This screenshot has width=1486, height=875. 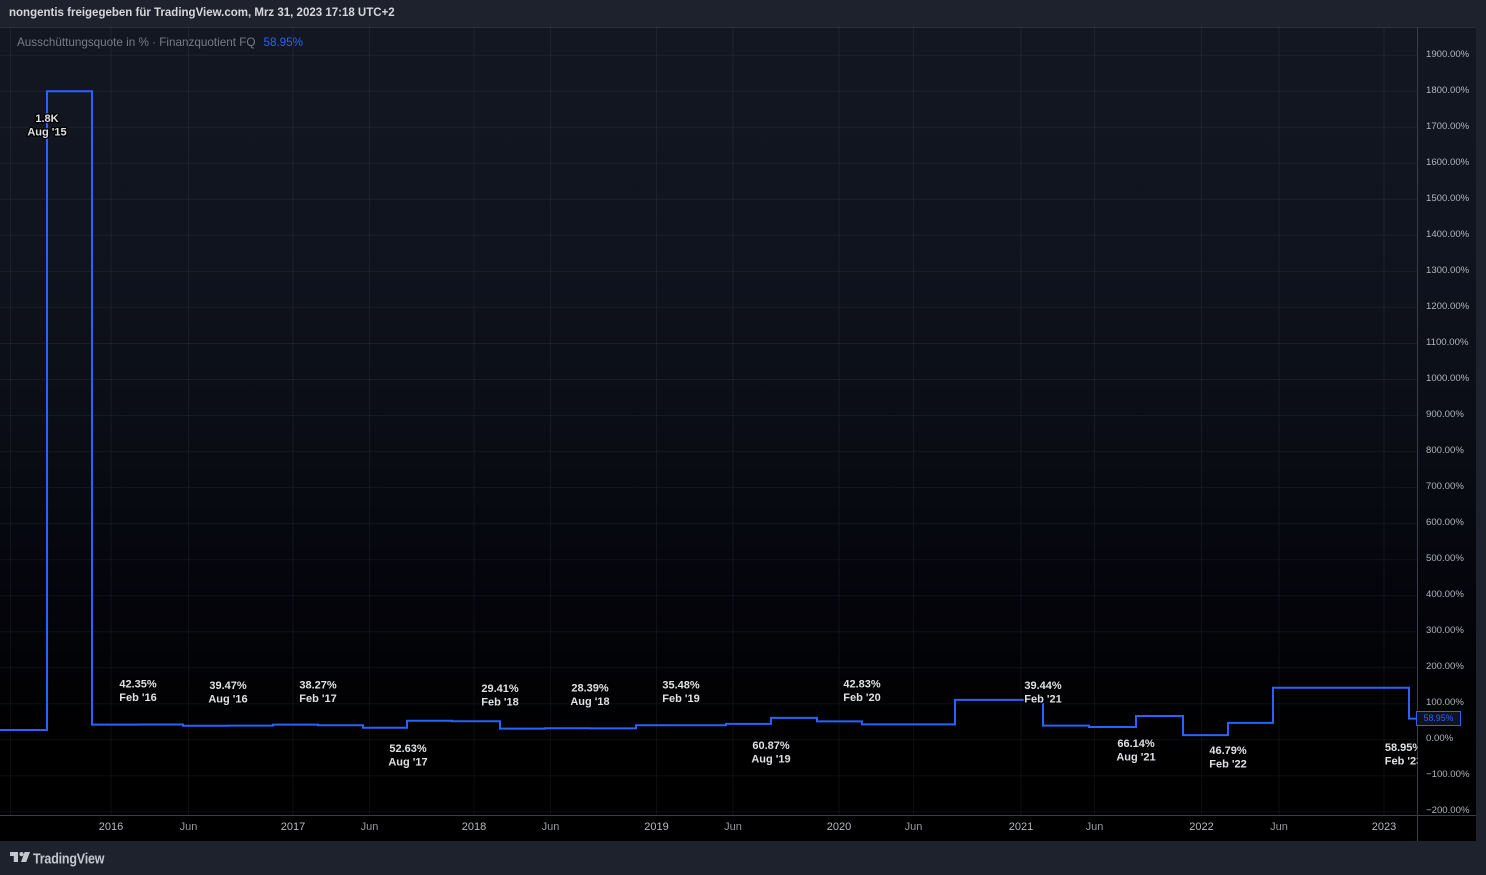 What do you see at coordinates (46, 133) in the screenshot?
I see `svg-text: Aug '15` at bounding box center [46, 133].